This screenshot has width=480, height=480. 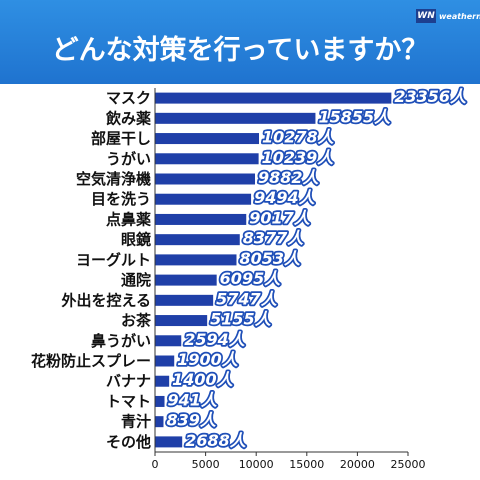 What do you see at coordinates (128, 219) in the screenshot?
I see `category-label: 点鼻薬` at bounding box center [128, 219].